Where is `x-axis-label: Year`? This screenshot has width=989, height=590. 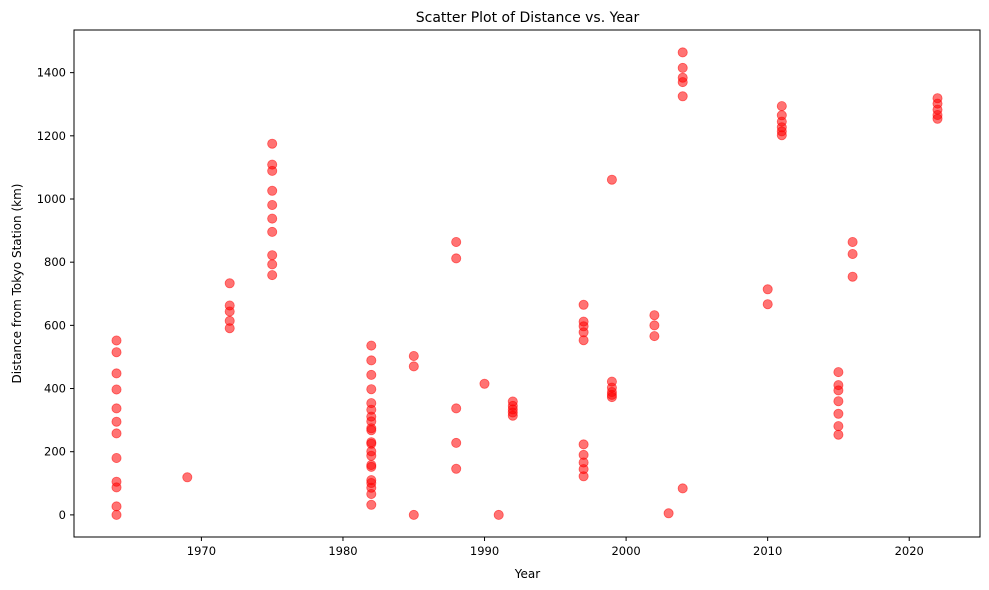
x-axis-label: Year is located at coordinates (527, 574).